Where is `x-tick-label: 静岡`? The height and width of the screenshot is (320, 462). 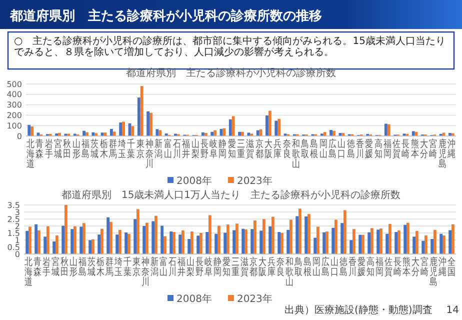 x-tick-label: 静岡 is located at coordinates (218, 267).